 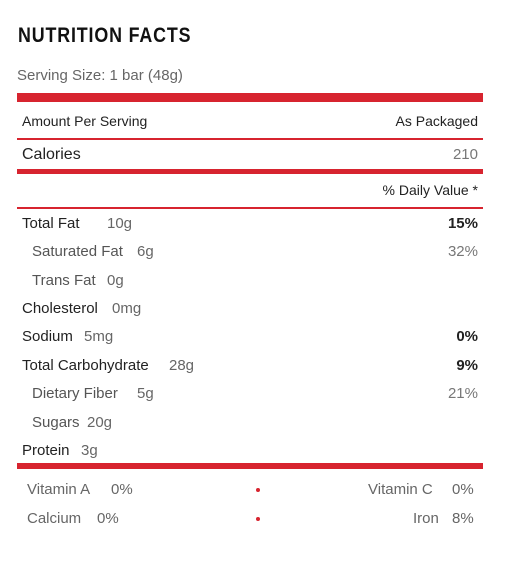 I want to click on daily-value-label: % Daily Value *, so click(x=430, y=190).